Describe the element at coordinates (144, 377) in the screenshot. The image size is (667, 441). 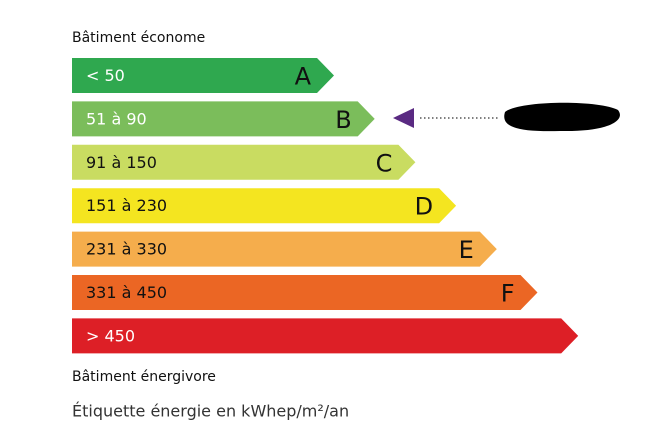
I see `bottom-label: Bâtiment énergivore` at that location.